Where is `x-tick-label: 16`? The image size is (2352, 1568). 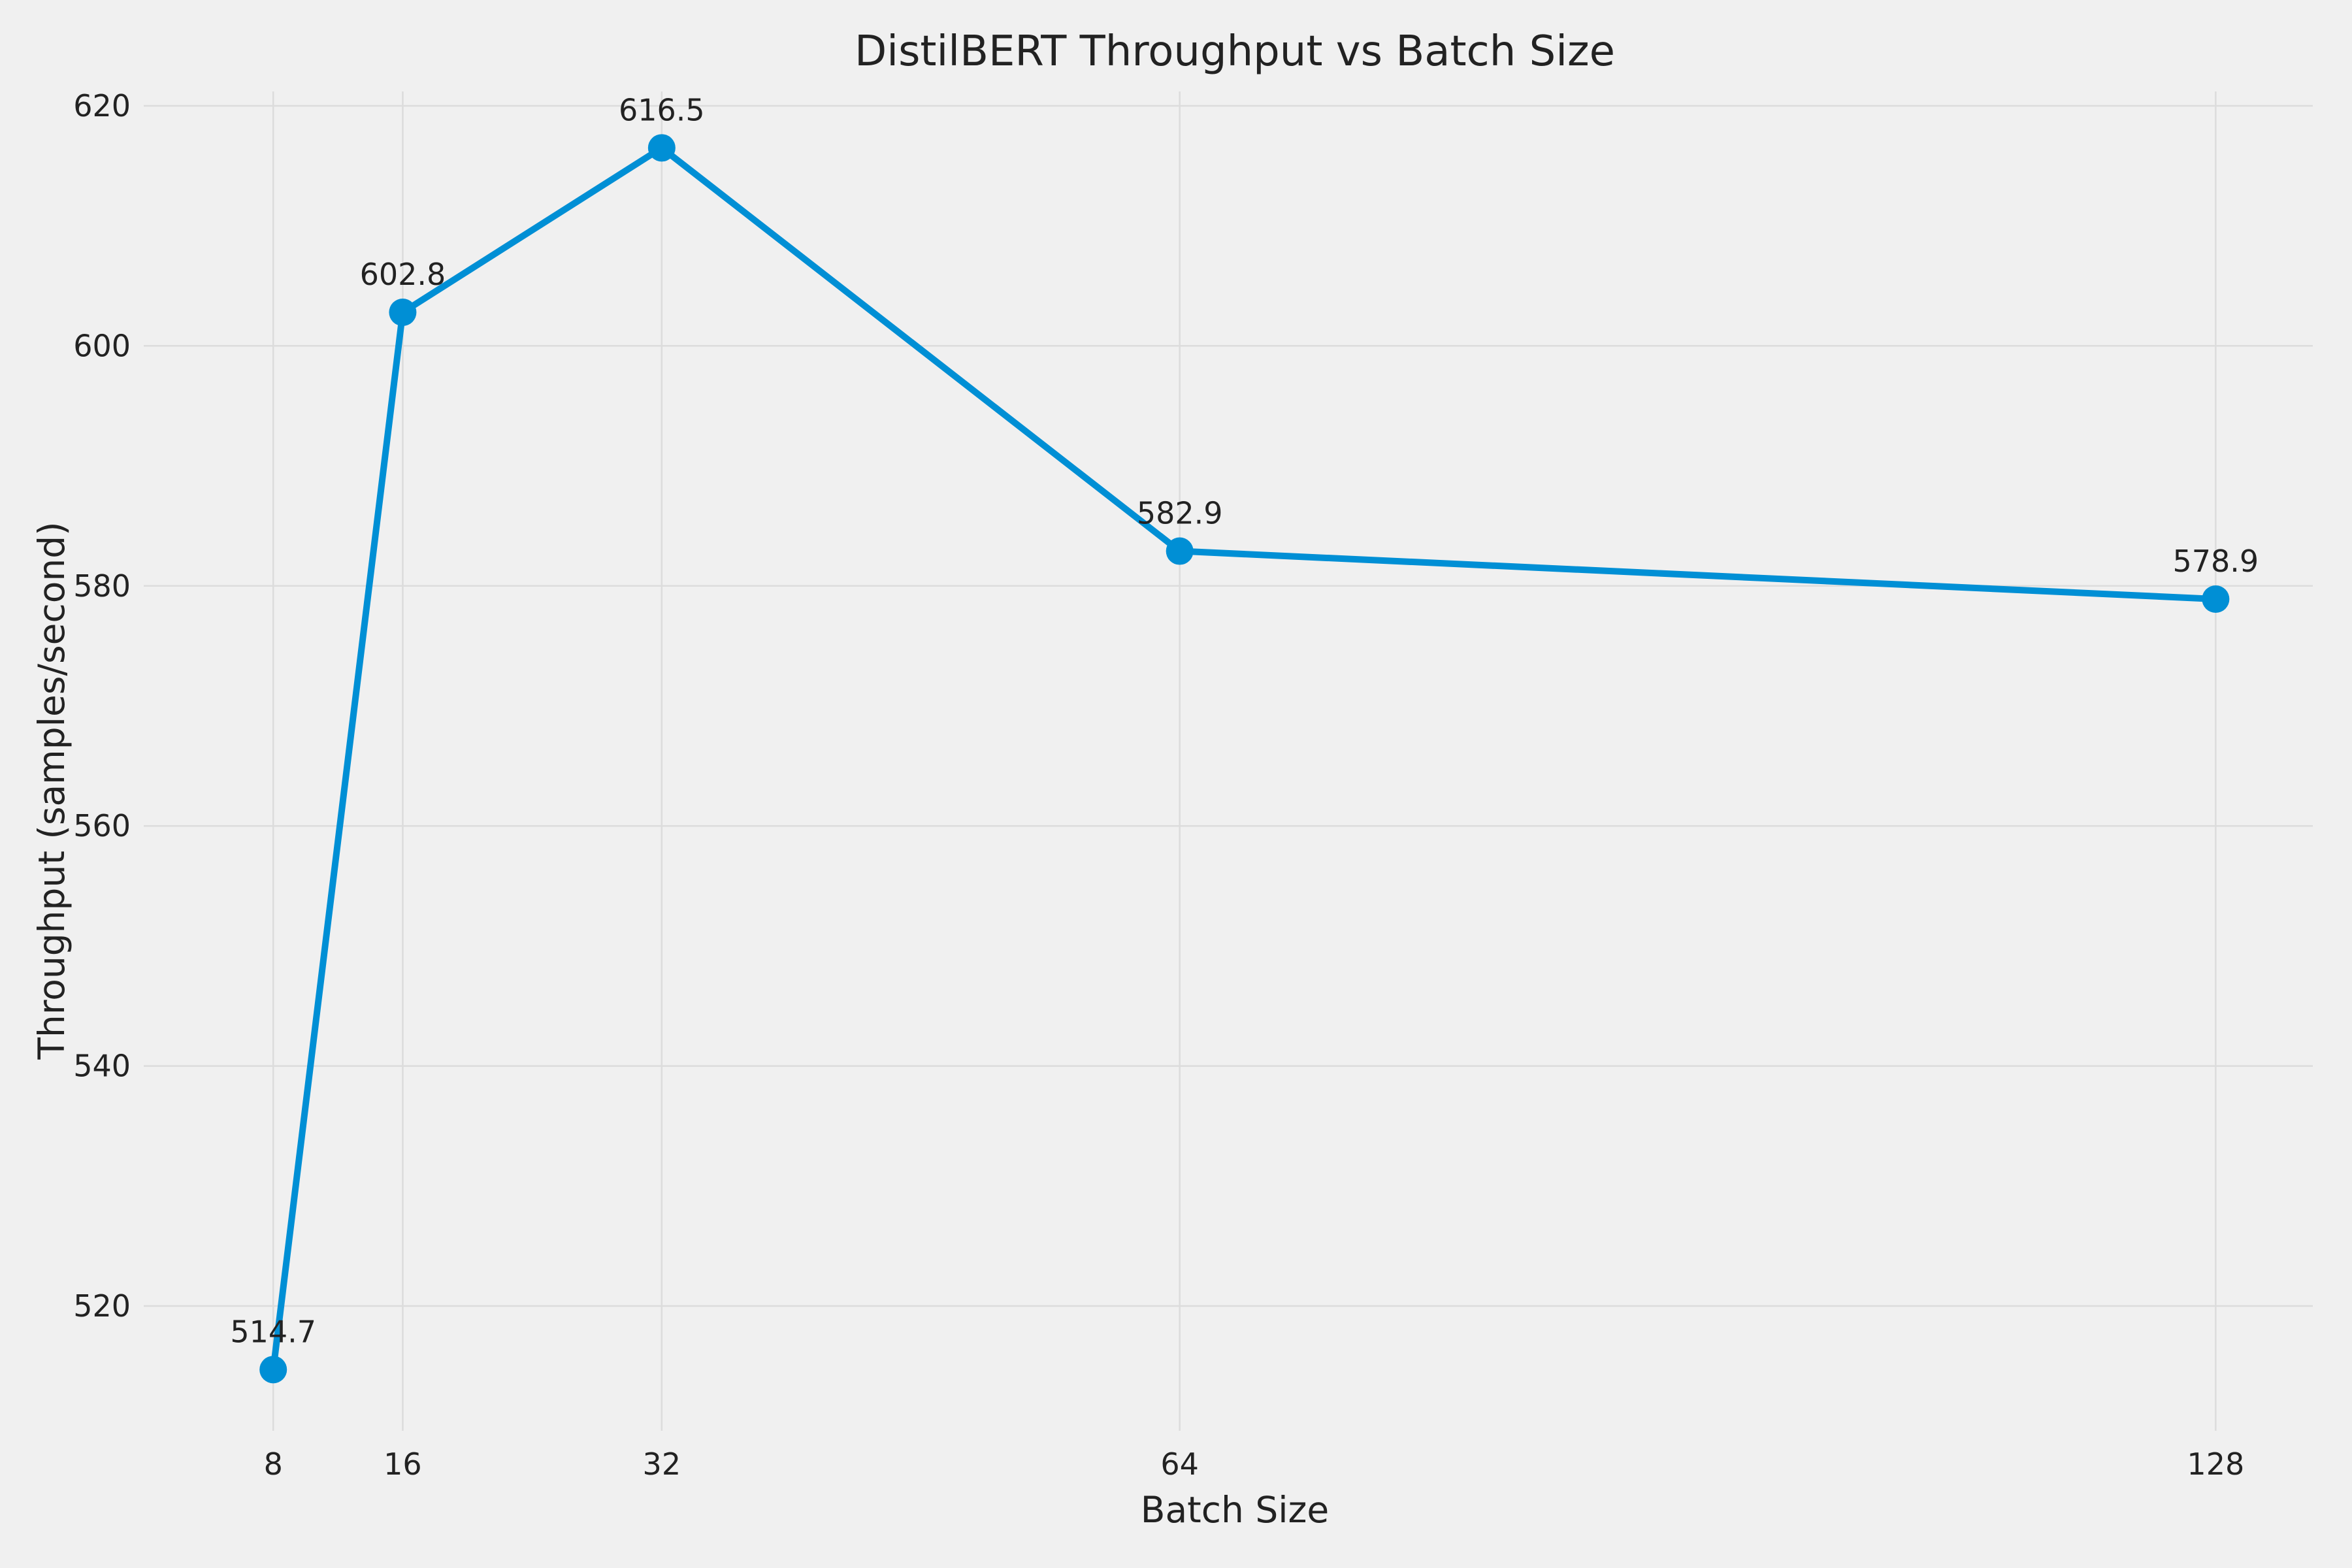
x-tick-label: 16 is located at coordinates (403, 1464).